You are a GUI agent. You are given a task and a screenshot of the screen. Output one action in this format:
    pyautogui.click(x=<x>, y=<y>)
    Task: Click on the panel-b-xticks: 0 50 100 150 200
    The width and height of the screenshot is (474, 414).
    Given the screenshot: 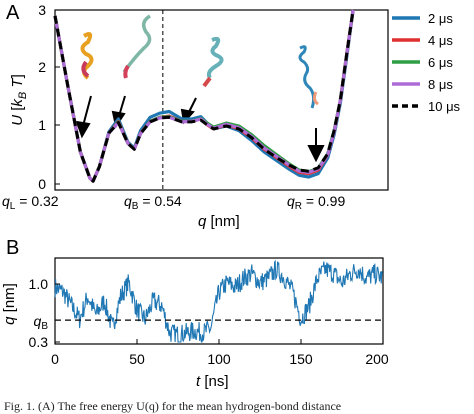 What is the action you would take?
    pyautogui.click(x=220, y=353)
    